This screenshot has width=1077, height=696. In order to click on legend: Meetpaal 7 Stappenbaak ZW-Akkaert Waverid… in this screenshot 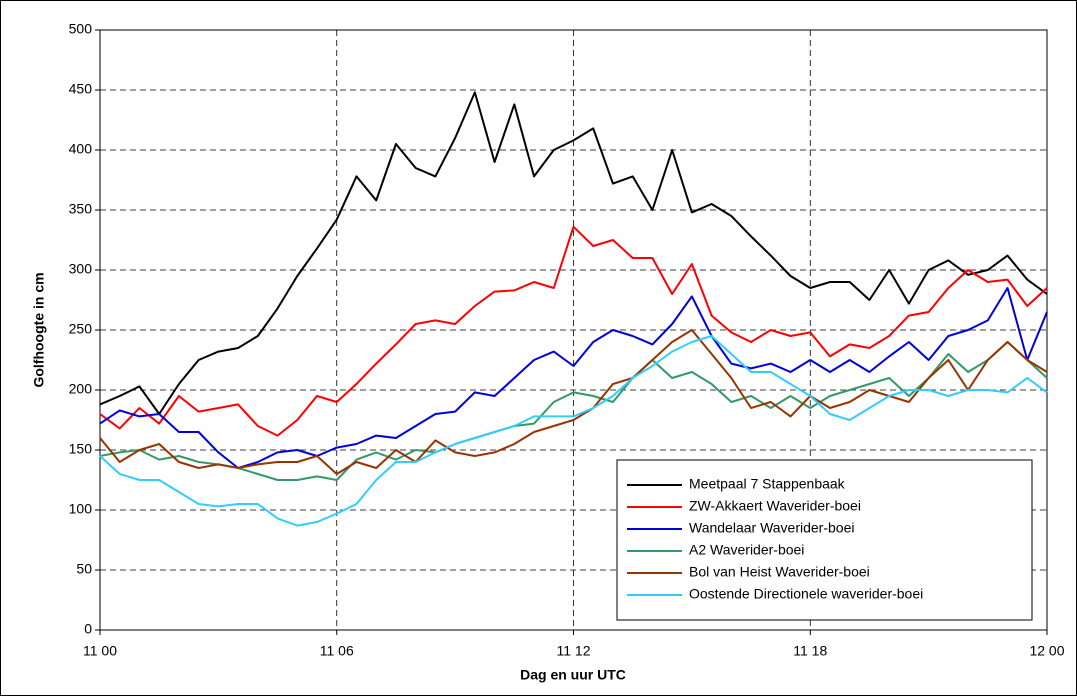, I will do `click(824, 540)`.